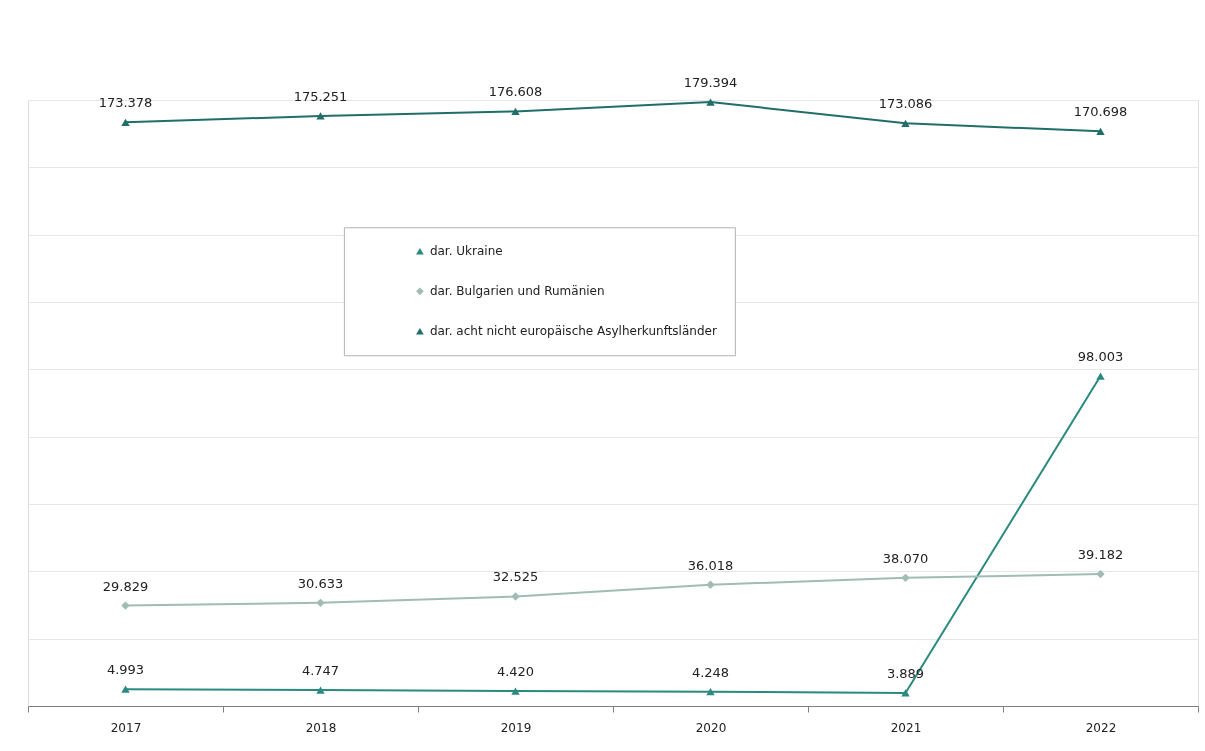  I want to click on x-tick-label: 2021, so click(906, 727).